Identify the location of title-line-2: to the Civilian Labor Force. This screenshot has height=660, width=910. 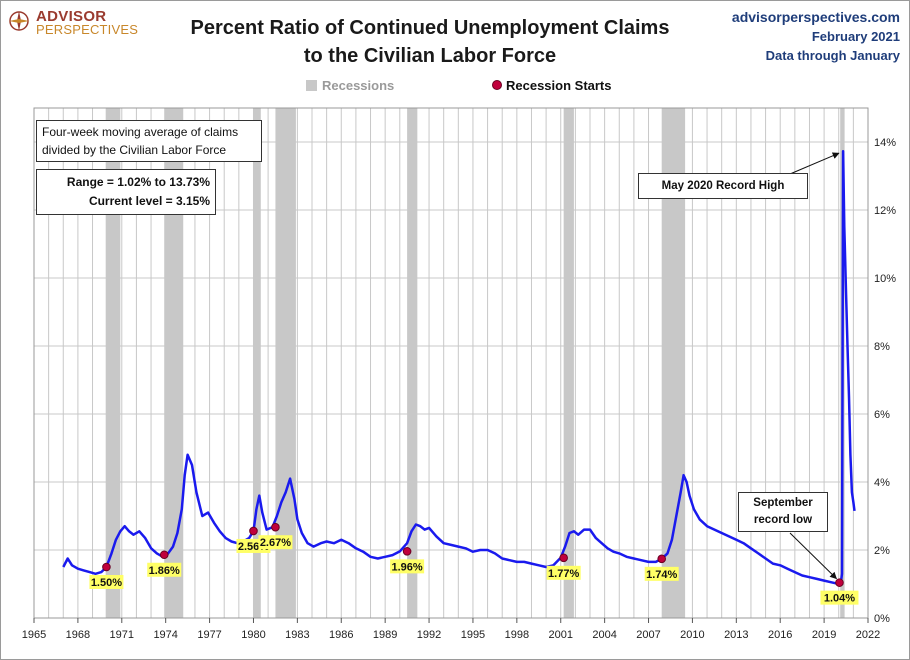
(430, 56).